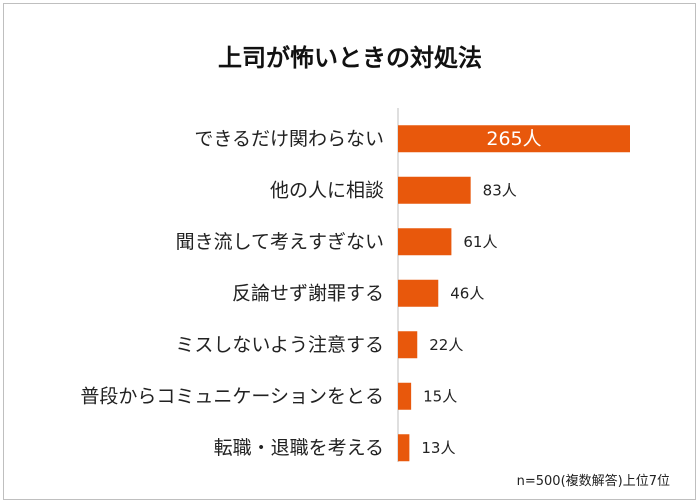 This screenshot has width=700, height=504. Describe the element at coordinates (289, 139) in the screenshot. I see `category-label: できるだけ関わらない` at that location.